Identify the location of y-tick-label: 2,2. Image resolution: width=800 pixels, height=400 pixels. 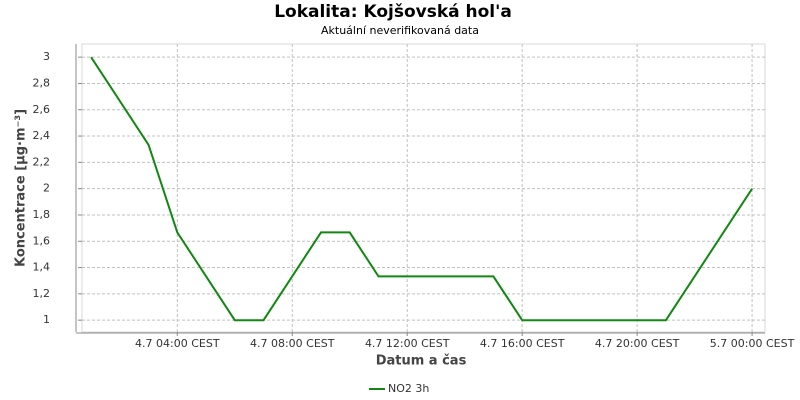
(42, 161).